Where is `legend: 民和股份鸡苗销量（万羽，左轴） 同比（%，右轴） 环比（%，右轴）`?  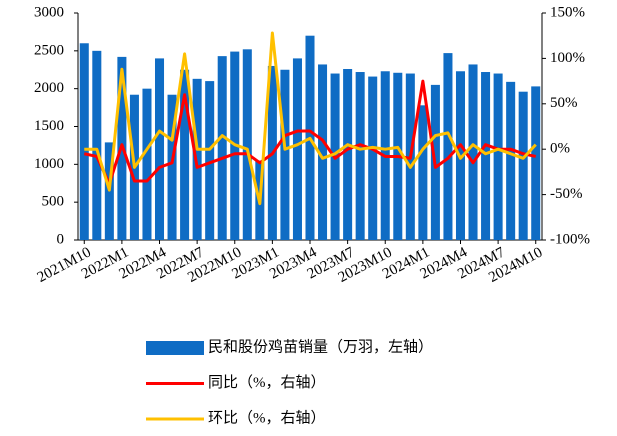 legend: 民和股份鸡苗销量（万羽，左轴） 同比（%，右轴） 环比（%，右轴） is located at coordinates (289, 382).